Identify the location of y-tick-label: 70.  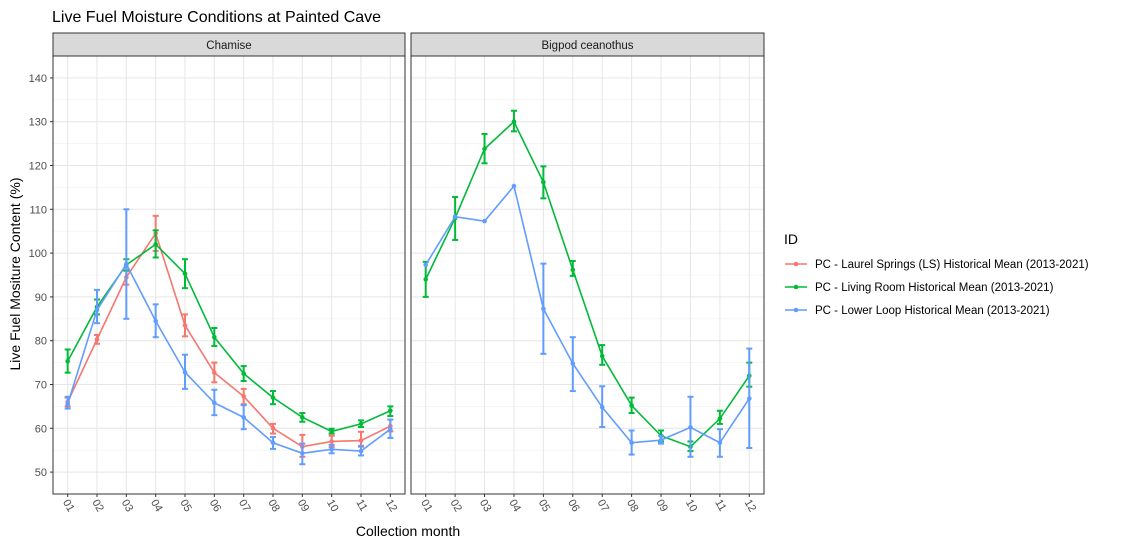
(41, 386).